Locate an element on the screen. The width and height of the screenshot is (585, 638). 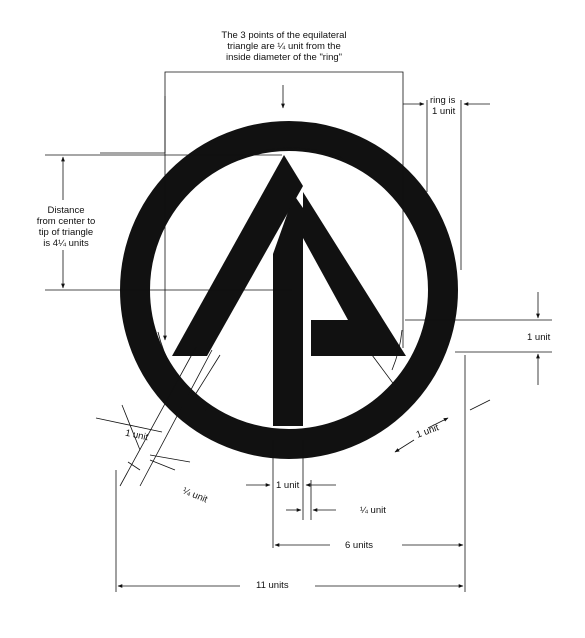
eleven-units-label: 11 units is located at coordinates (272, 585).